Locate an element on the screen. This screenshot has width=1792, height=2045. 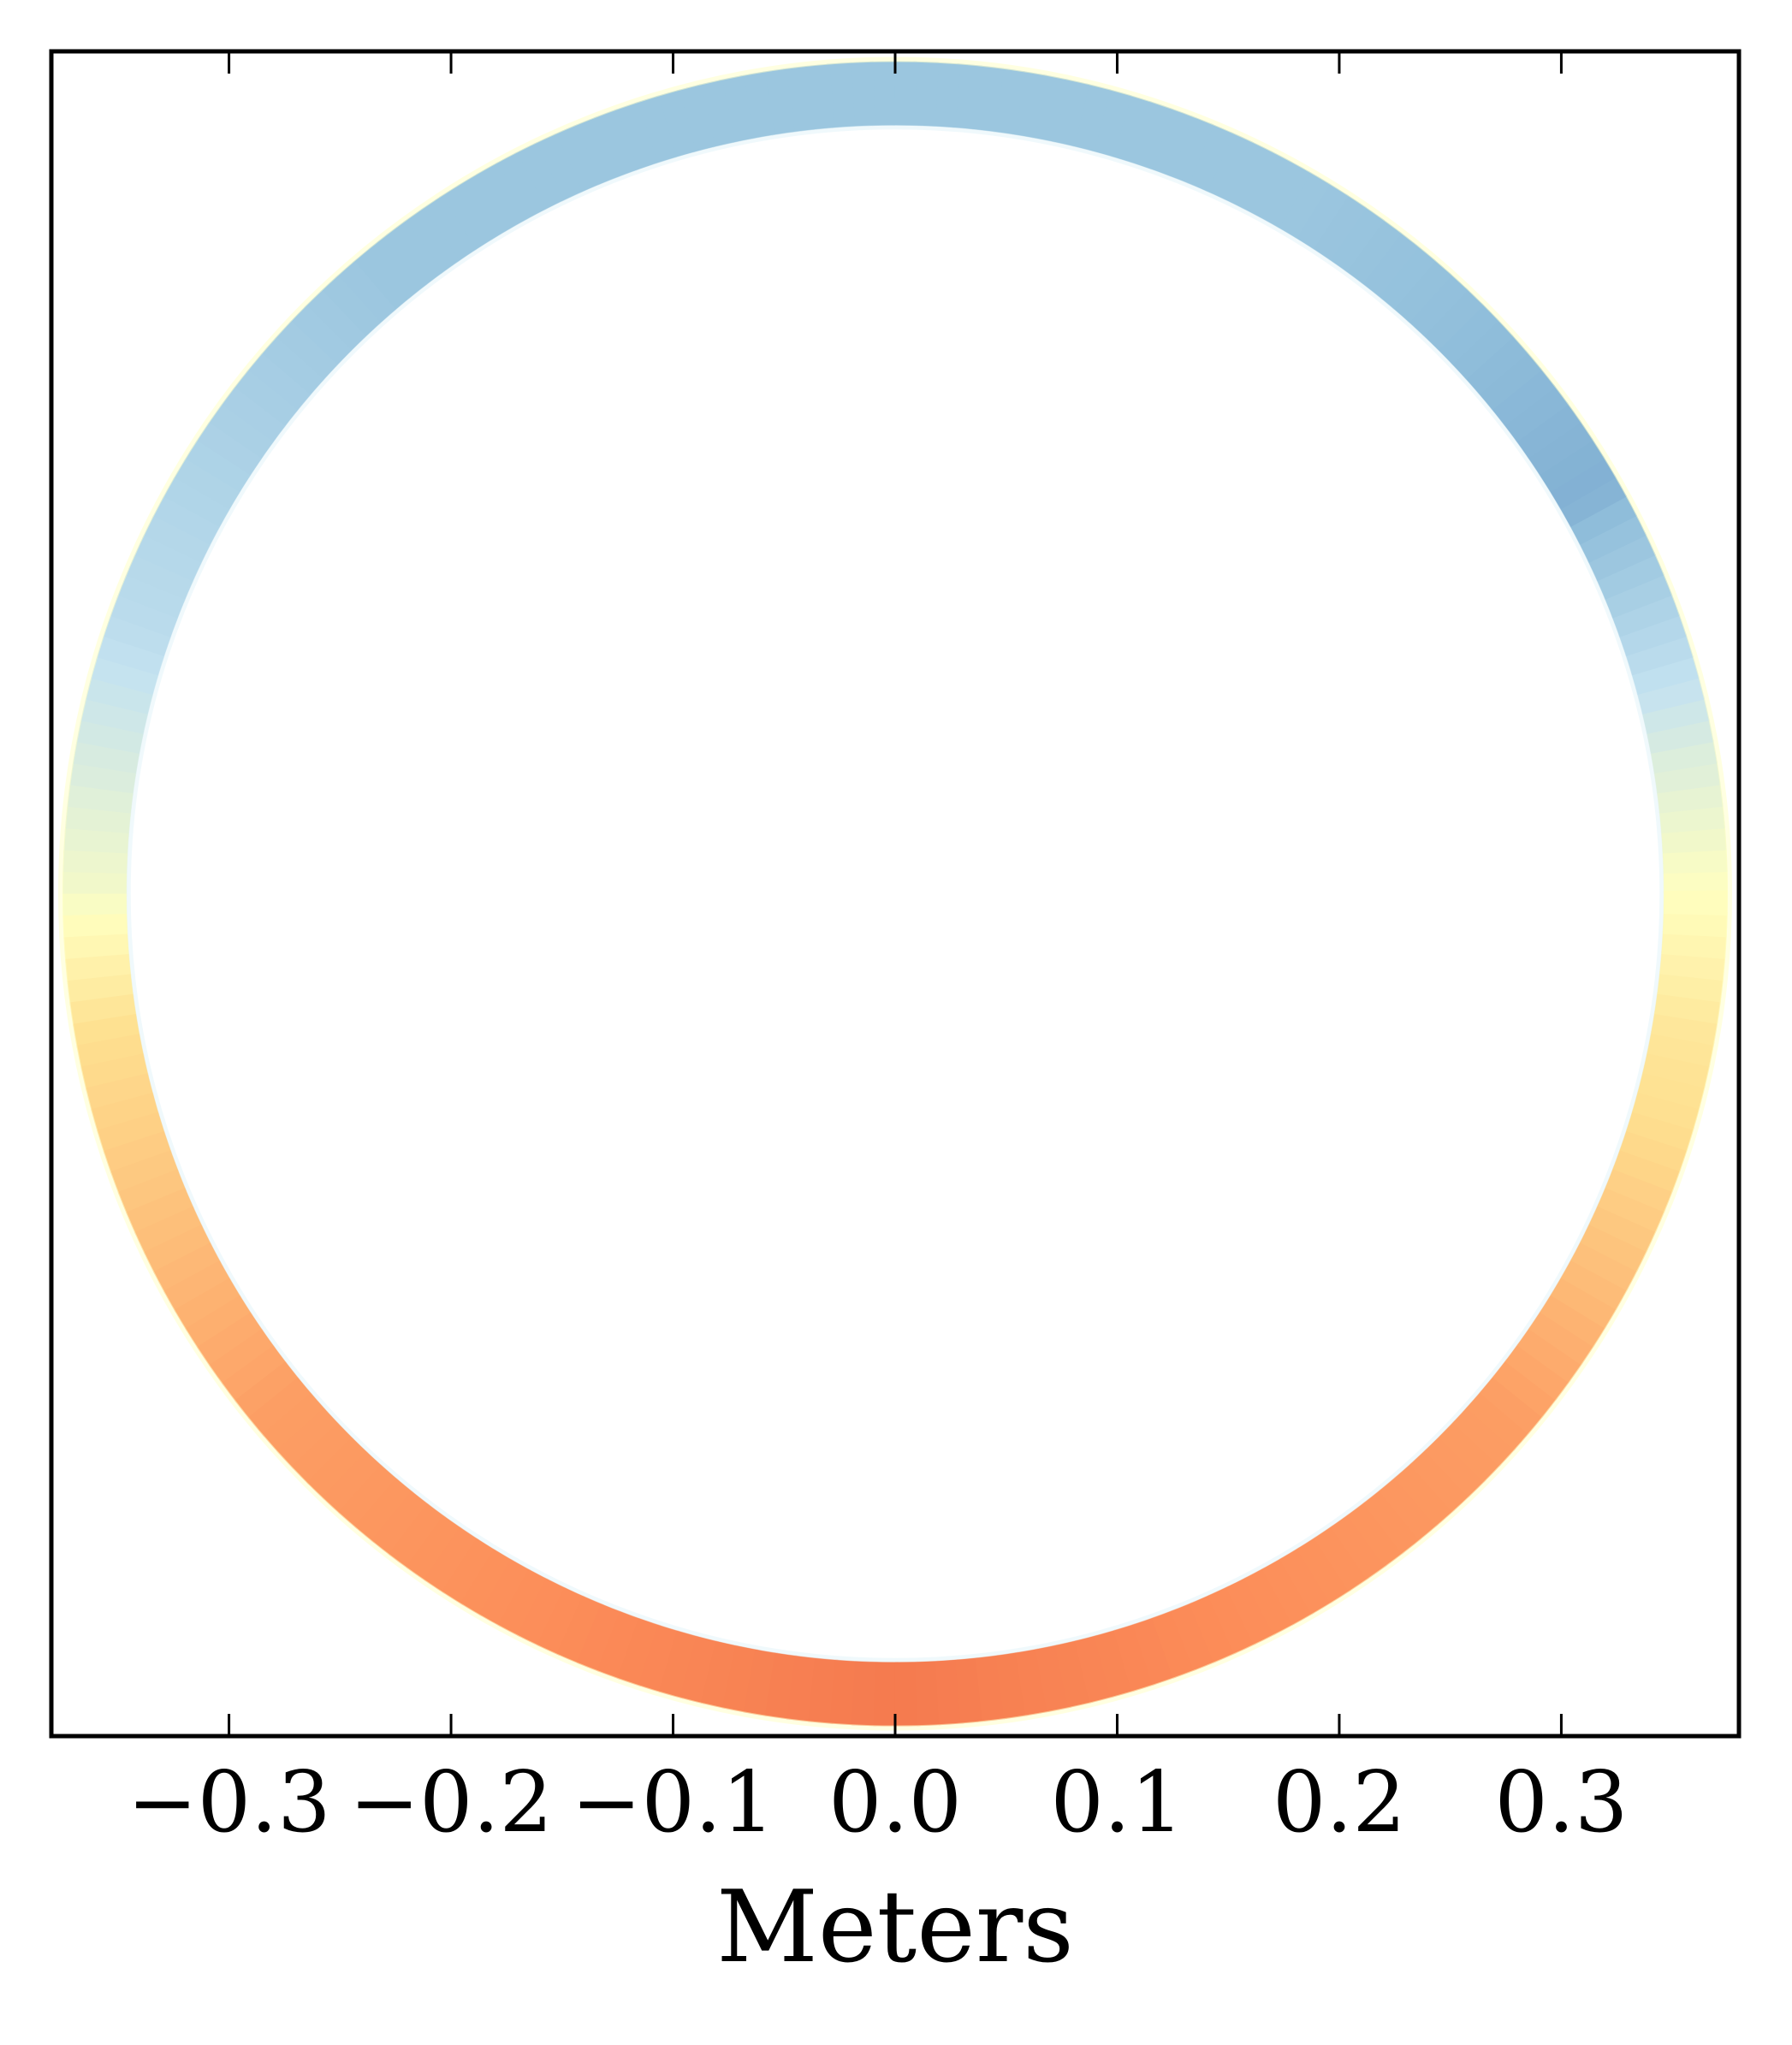
x-axis-label: Meters is located at coordinates (895, 1927).